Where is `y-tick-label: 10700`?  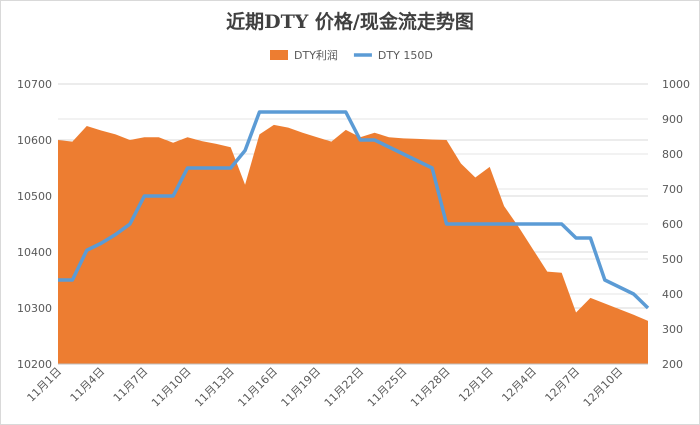 y-tick-label: 10700 is located at coordinates (34, 84).